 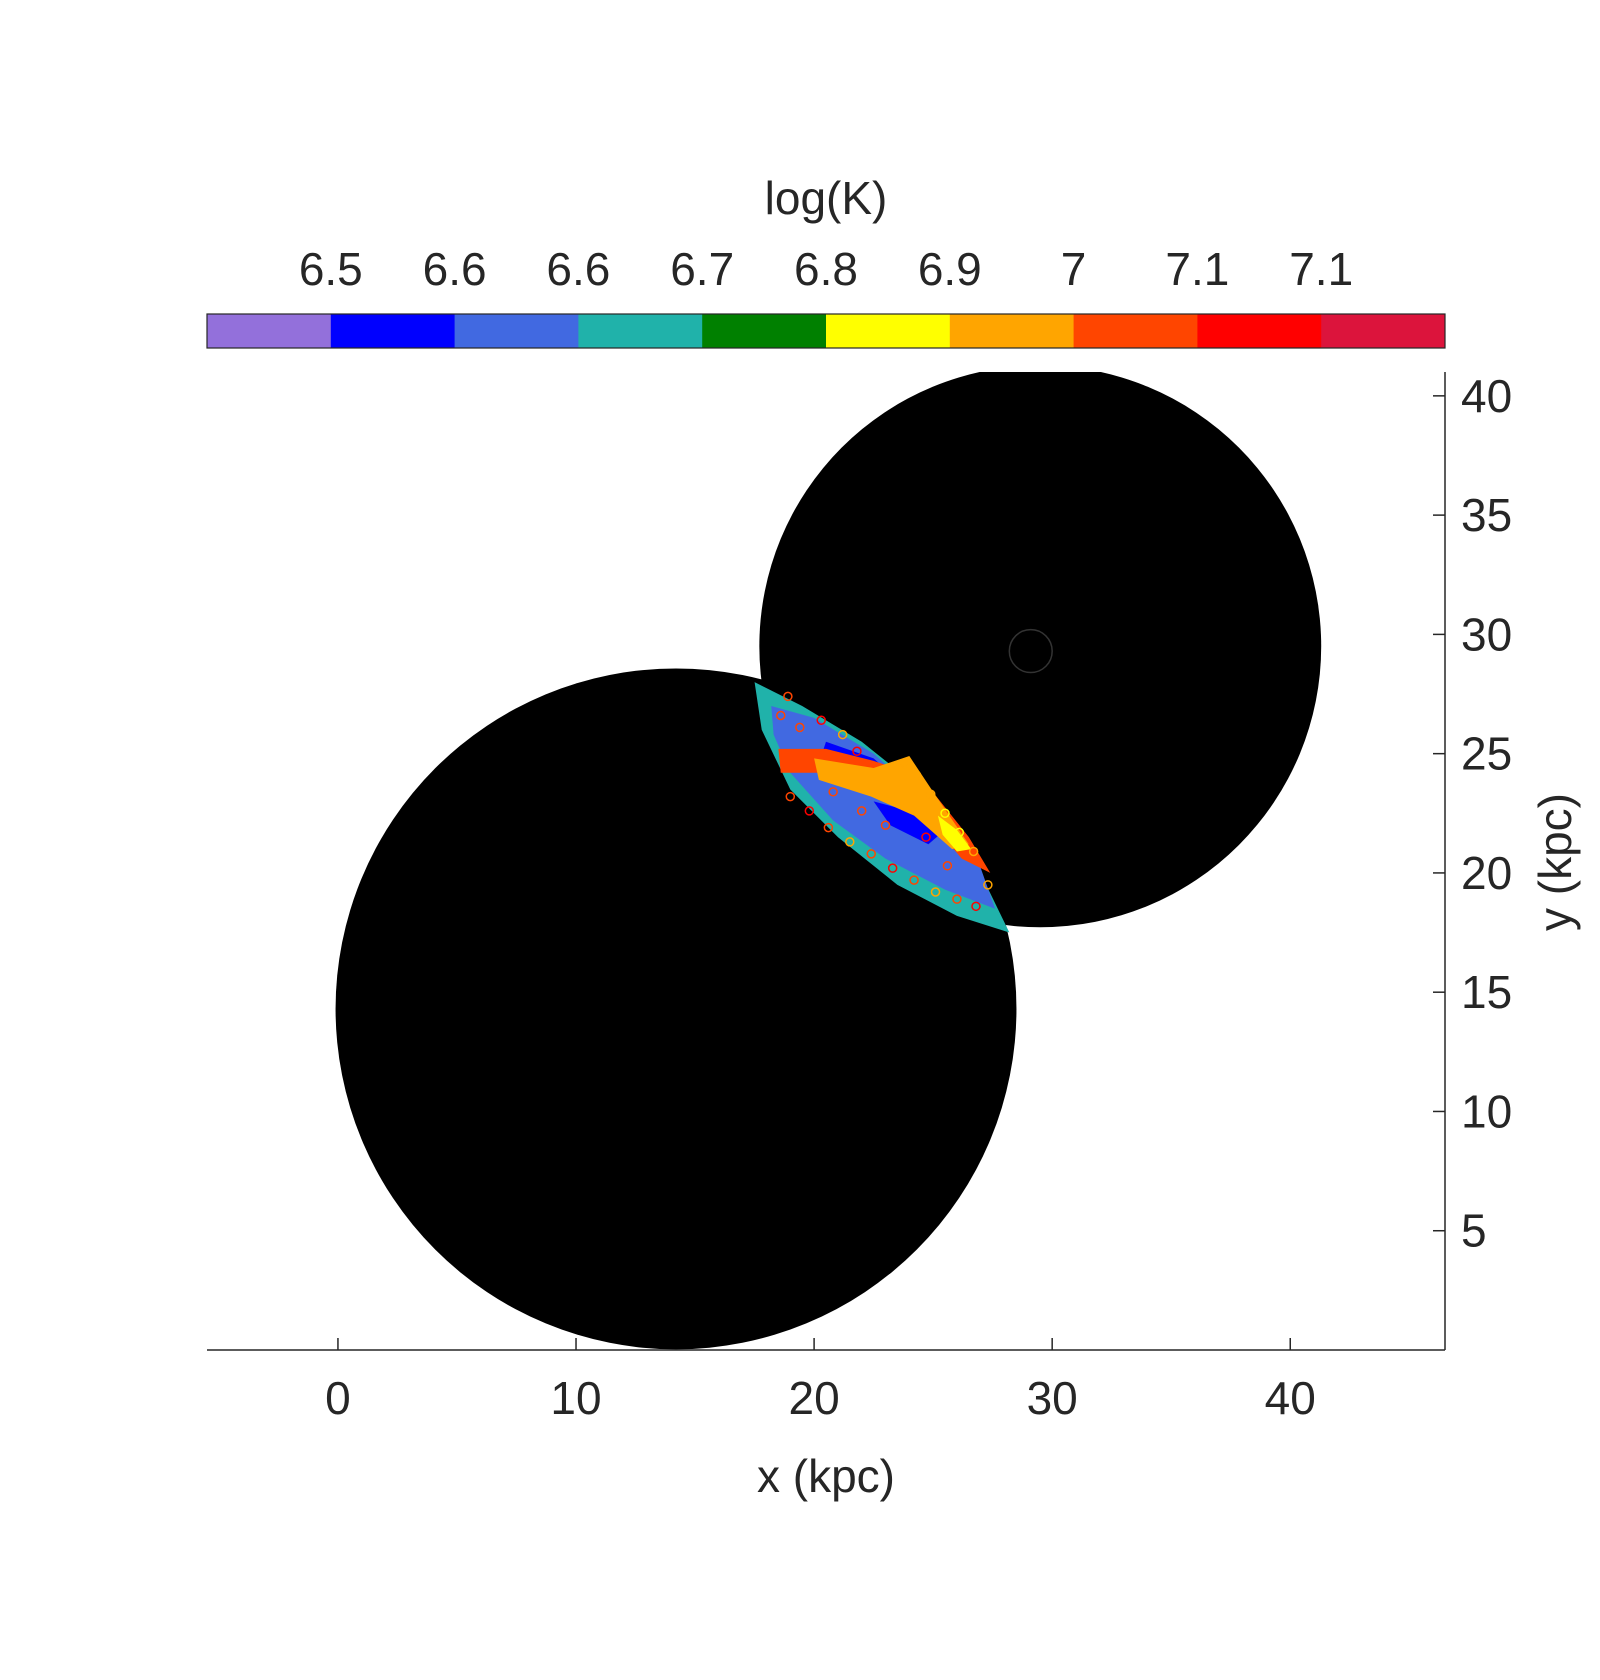 What do you see at coordinates (1555, 862) in the screenshot?
I see `y-axis-label: y (kpc)` at bounding box center [1555, 862].